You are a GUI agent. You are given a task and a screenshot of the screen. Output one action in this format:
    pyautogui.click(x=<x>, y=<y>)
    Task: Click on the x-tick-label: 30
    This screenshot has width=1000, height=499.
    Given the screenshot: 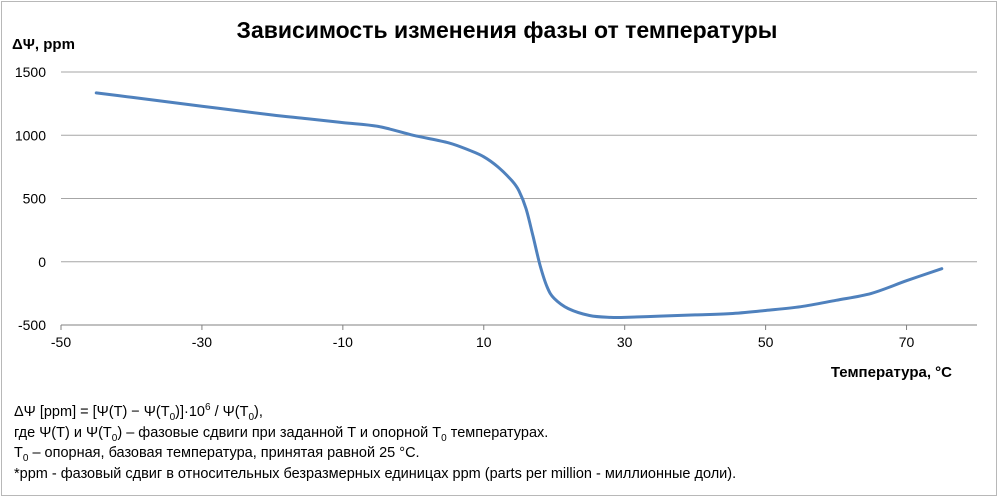 What is the action you would take?
    pyautogui.click(x=625, y=342)
    